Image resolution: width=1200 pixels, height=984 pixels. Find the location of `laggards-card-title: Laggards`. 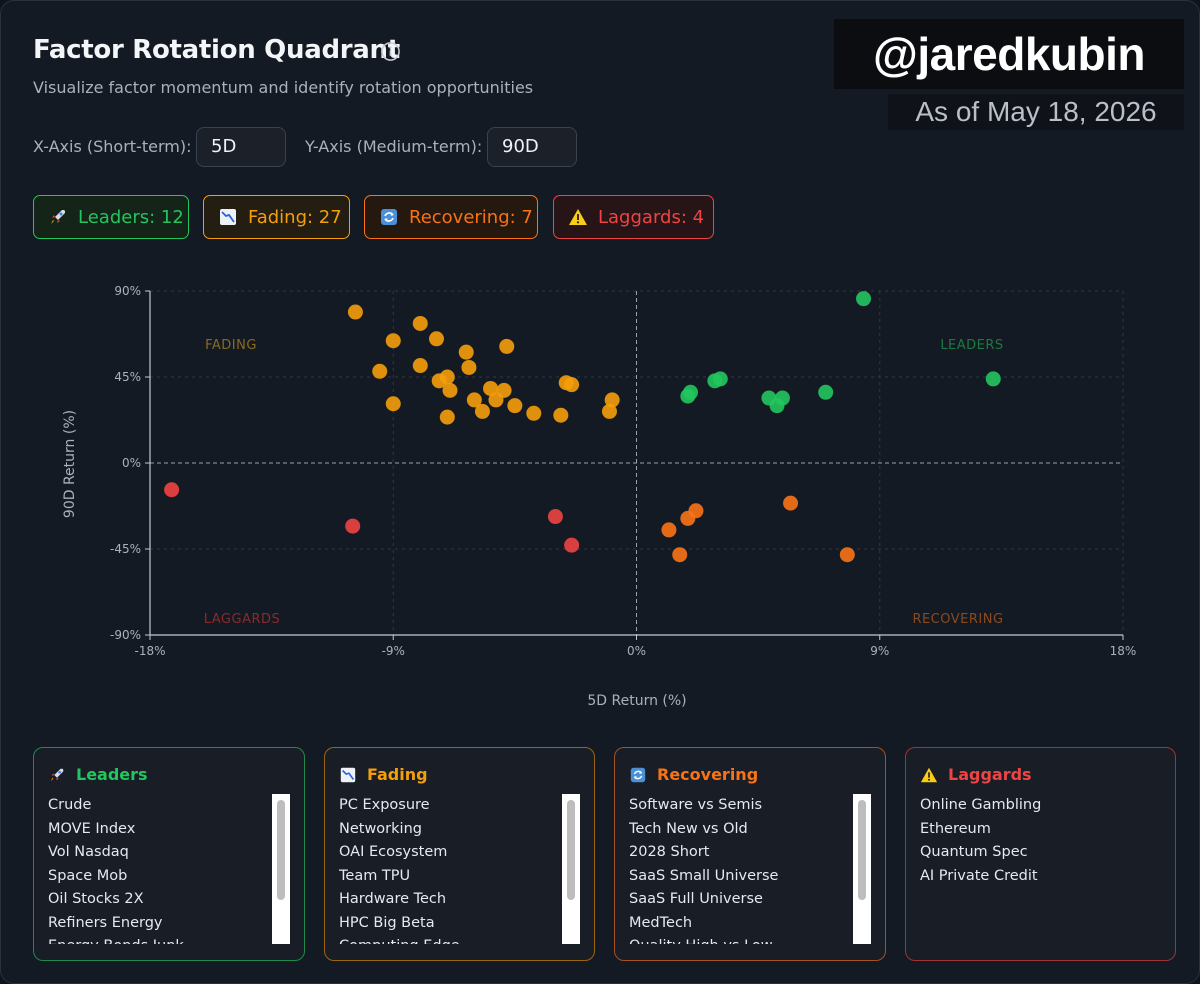

laggards-card-title: Laggards is located at coordinates (990, 774).